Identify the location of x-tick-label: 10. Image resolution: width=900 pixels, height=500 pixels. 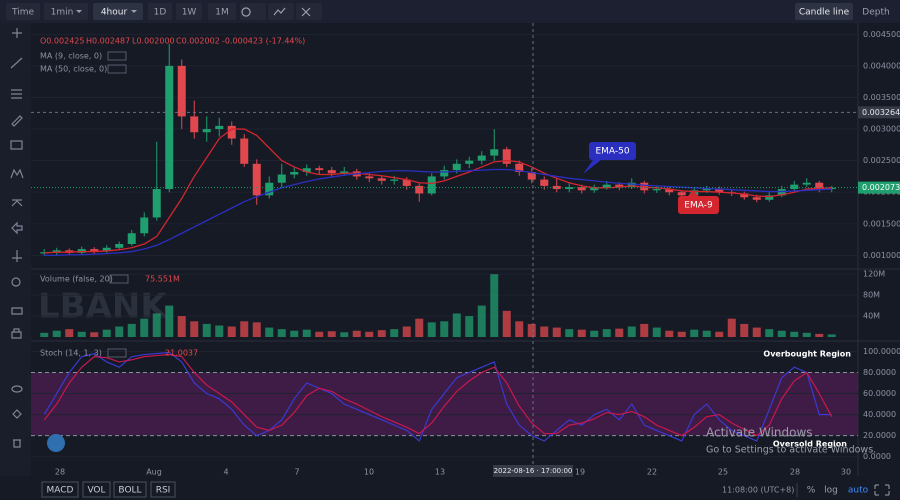
(369, 472).